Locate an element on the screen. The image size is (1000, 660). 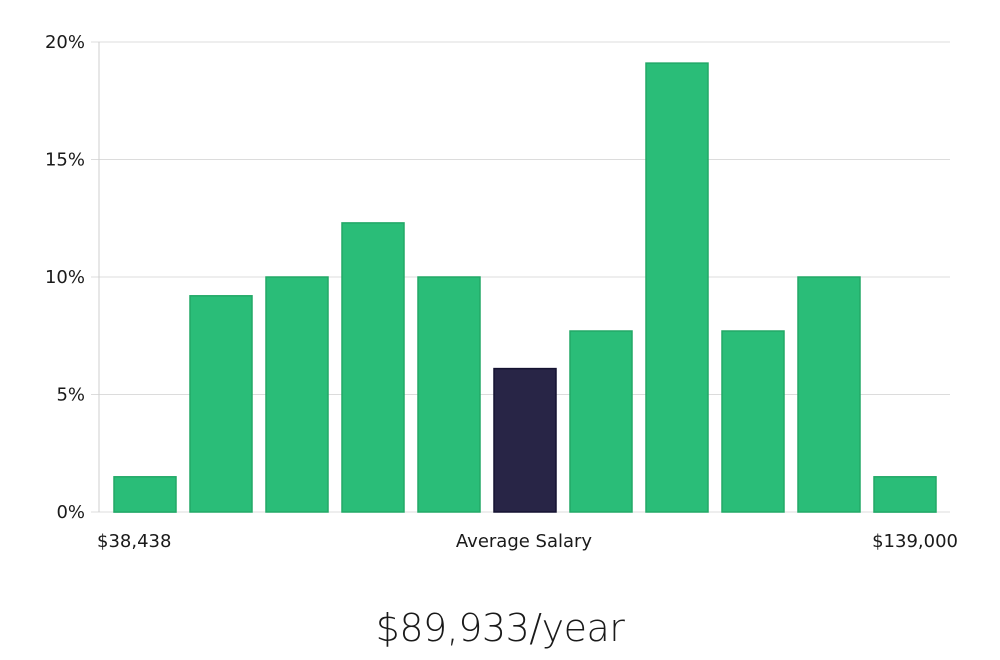
y-tick-label: 15% is located at coordinates (65, 160).